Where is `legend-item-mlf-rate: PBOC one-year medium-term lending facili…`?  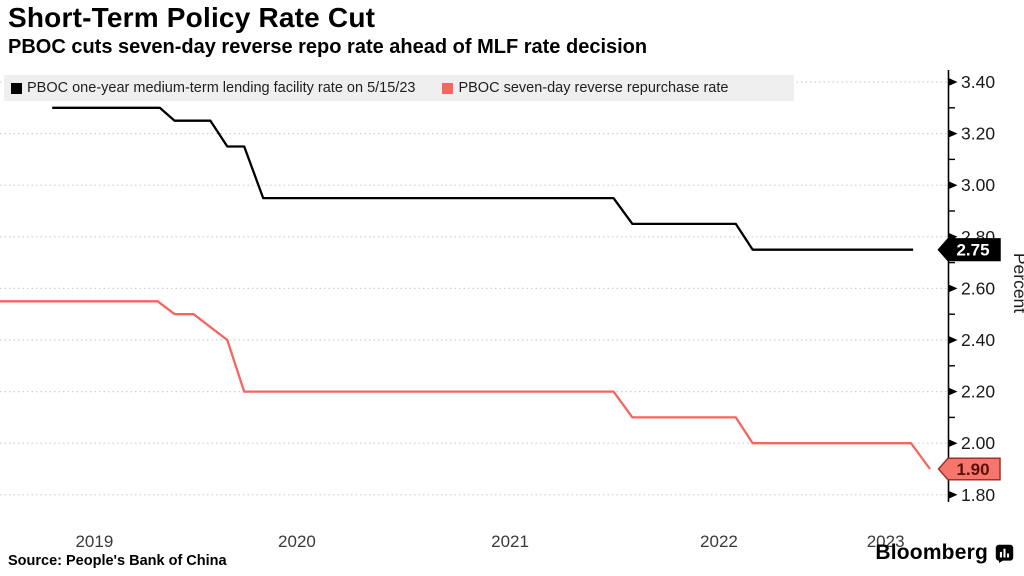 legend-item-mlf-rate: PBOC one-year medium-term lending facili… is located at coordinates (213, 88).